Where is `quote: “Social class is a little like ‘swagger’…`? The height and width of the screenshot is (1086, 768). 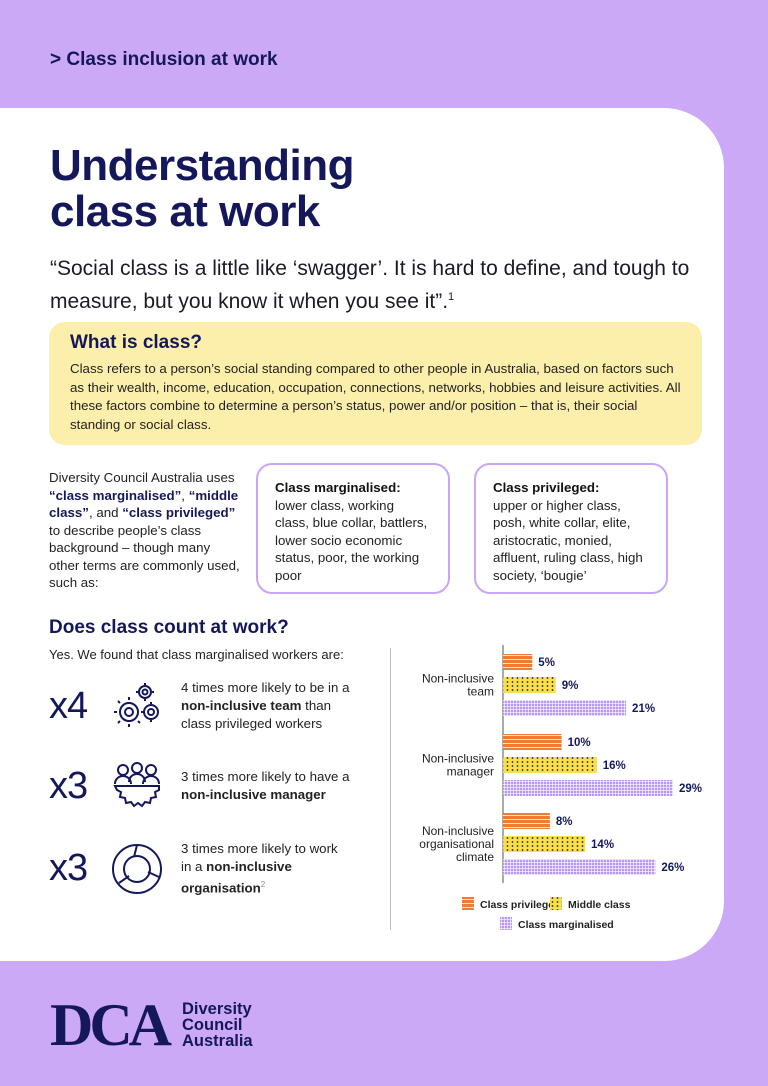 quote: “Social class is a little like ‘swagger’… is located at coordinates (370, 285).